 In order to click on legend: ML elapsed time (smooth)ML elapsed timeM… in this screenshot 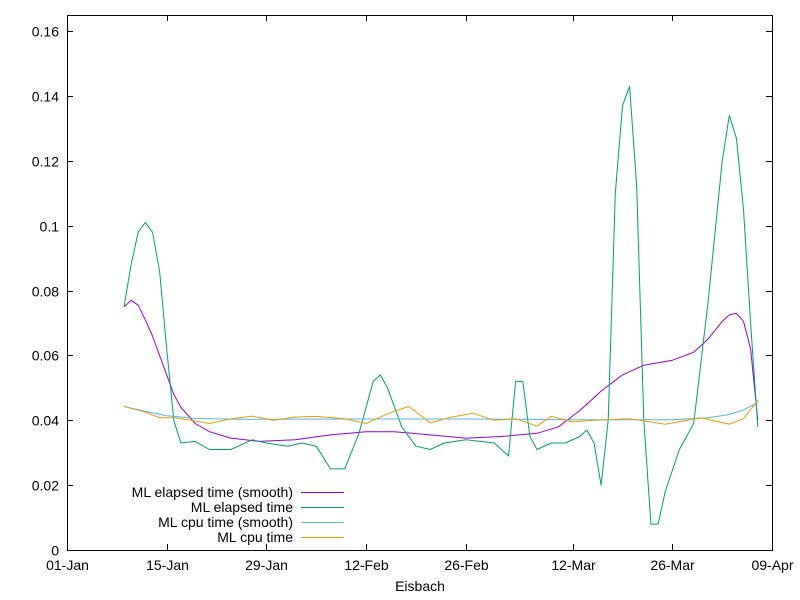, I will do `click(238, 514)`.